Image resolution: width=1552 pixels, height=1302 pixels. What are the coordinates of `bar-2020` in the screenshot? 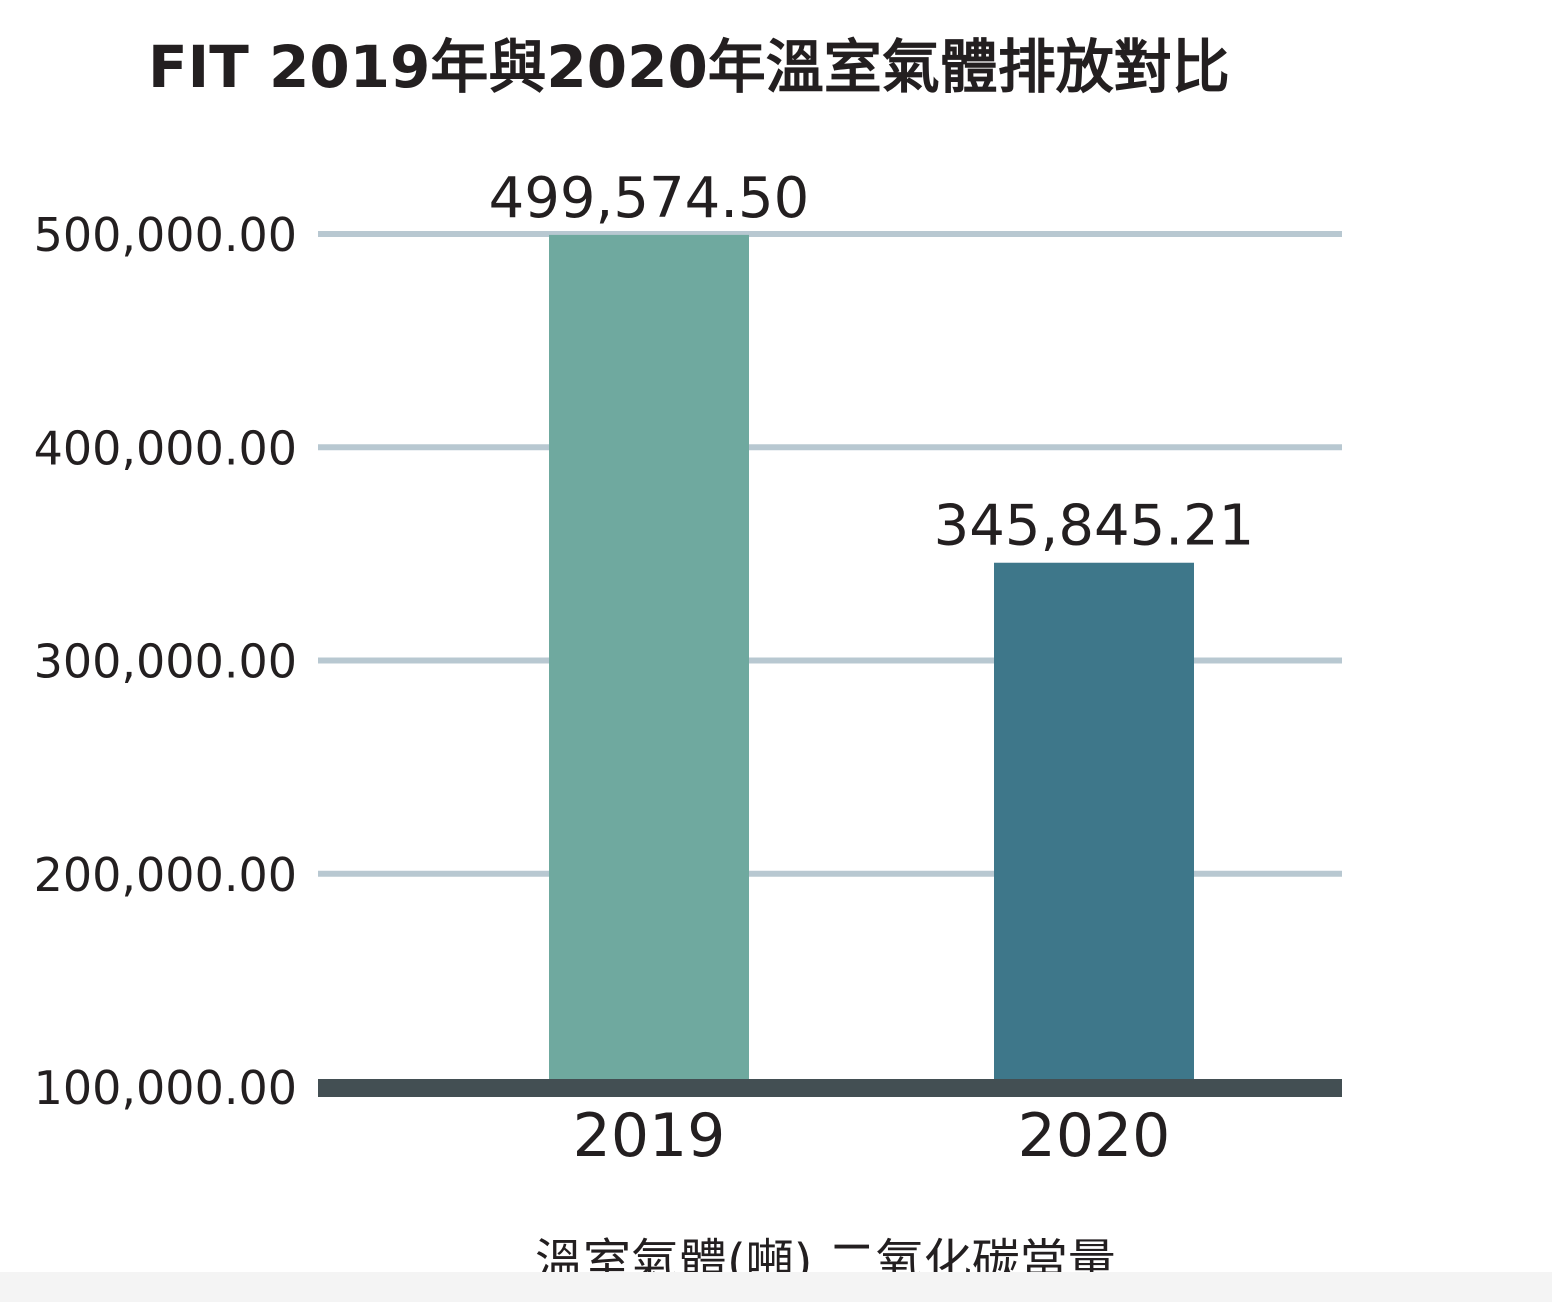 It's located at (1094, 824).